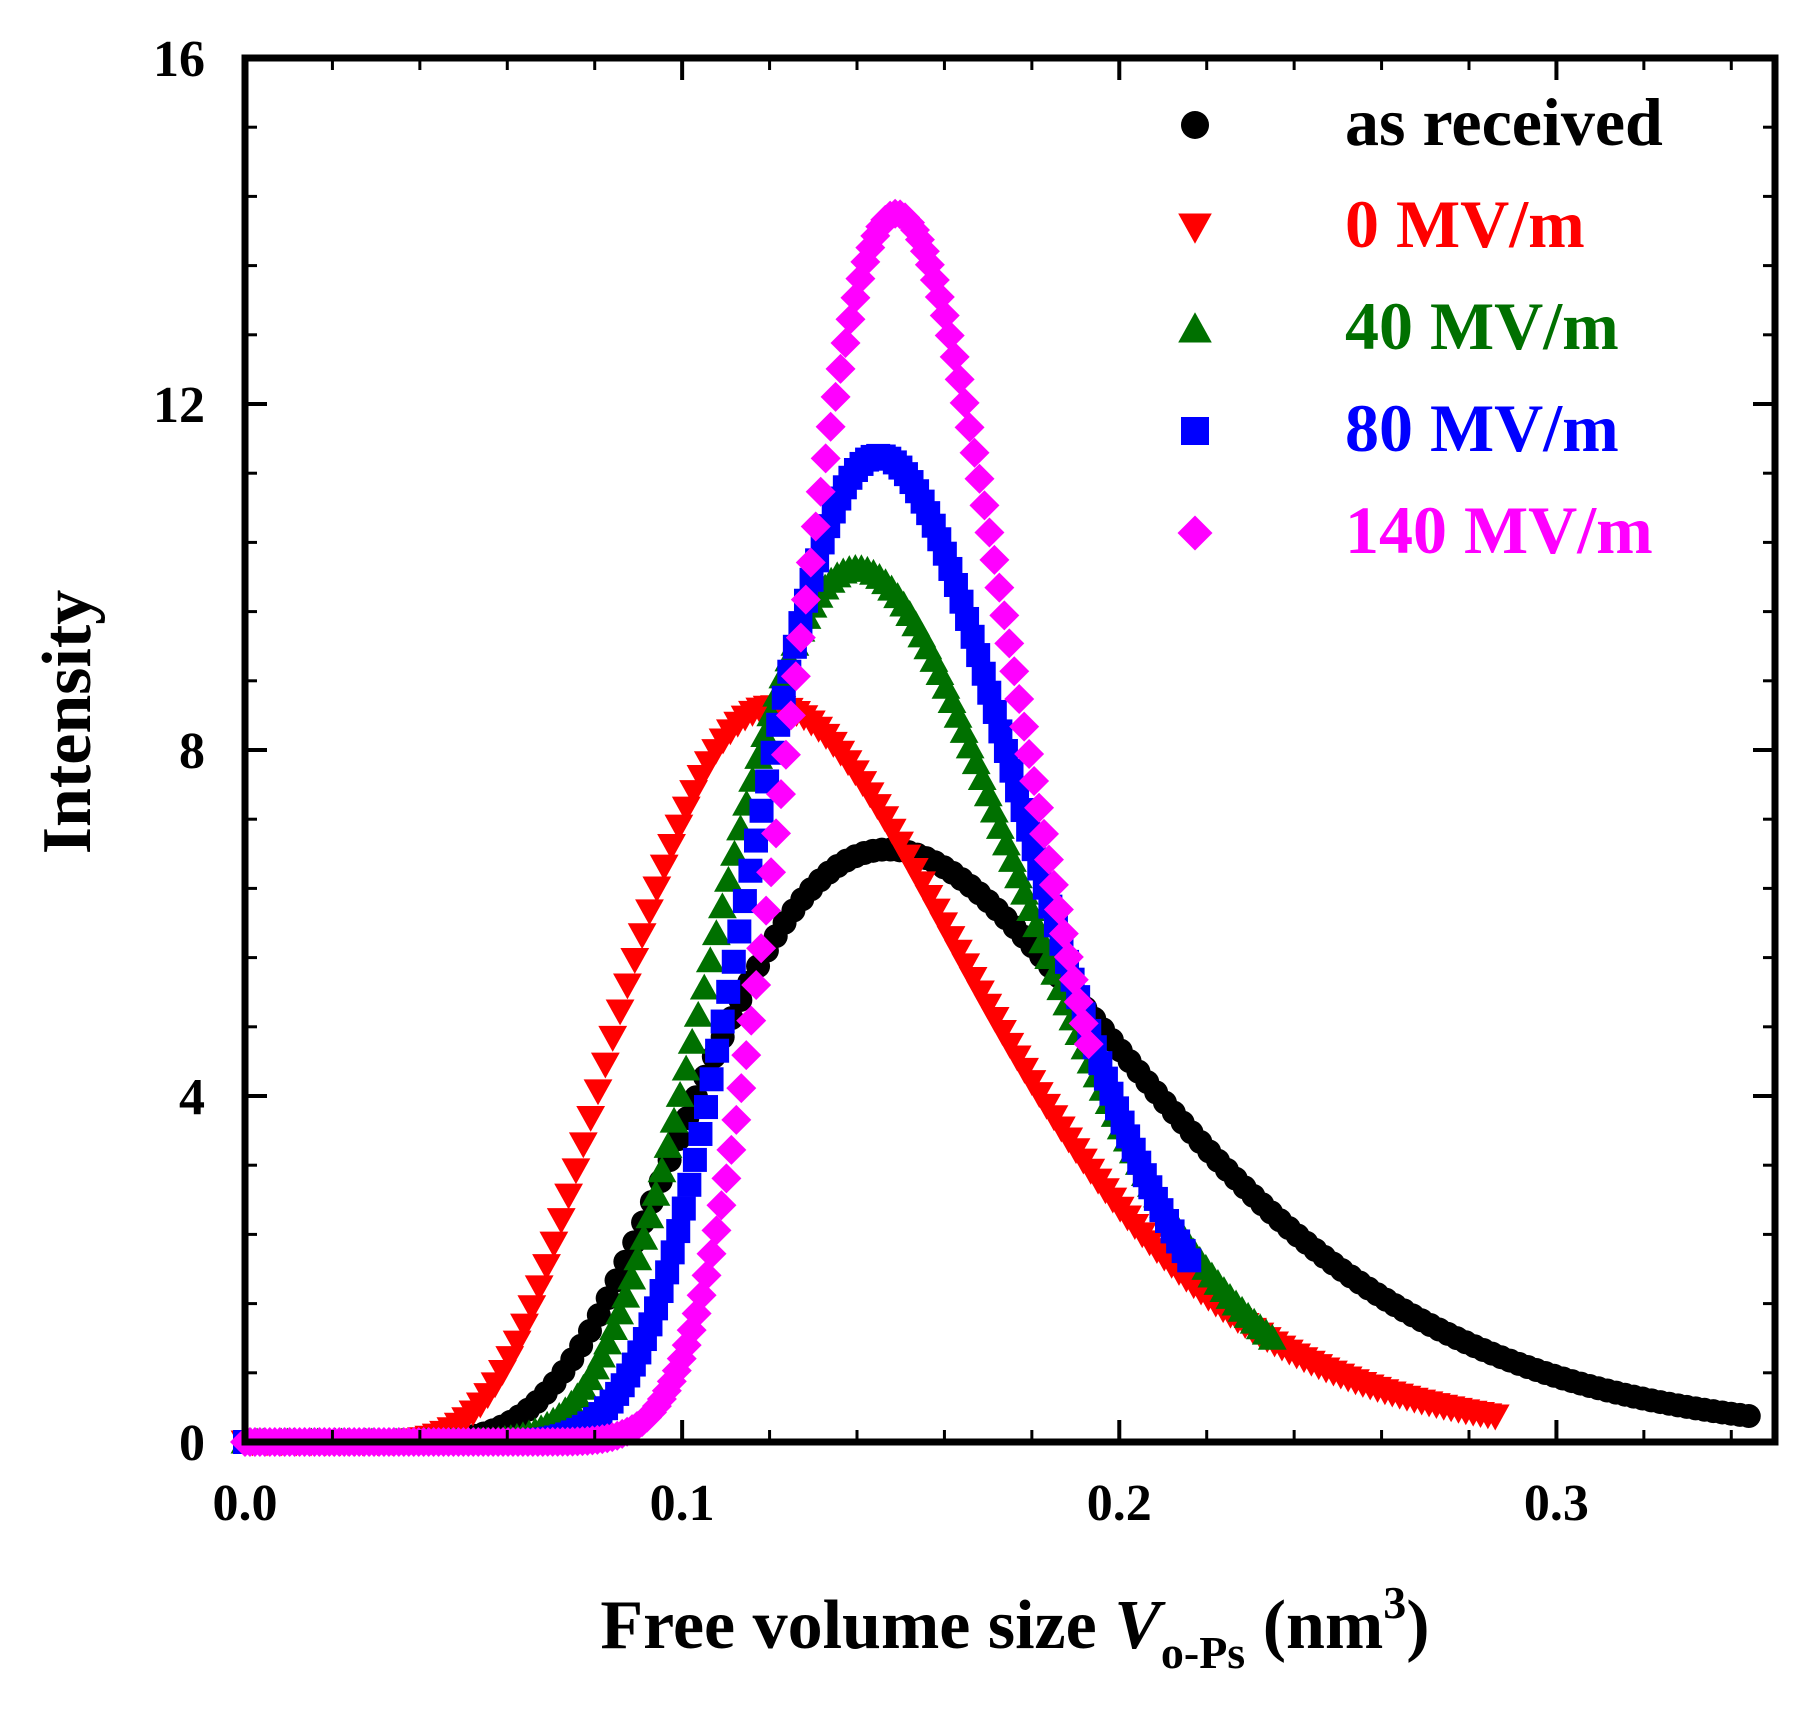 This screenshot has width=1806, height=1720. Describe the element at coordinates (179, 405) in the screenshot. I see `y-tick-label: 12` at that location.